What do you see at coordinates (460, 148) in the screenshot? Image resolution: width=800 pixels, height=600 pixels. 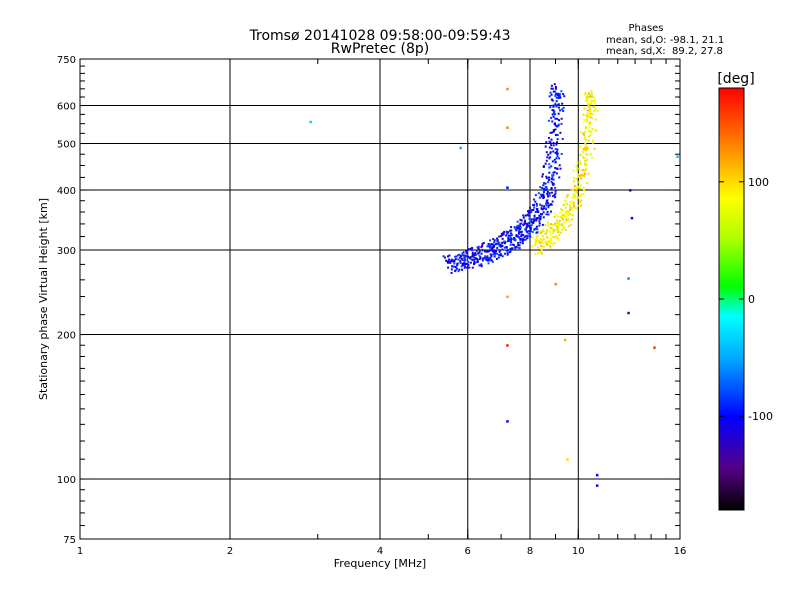 I see `scatter-point` at bounding box center [460, 148].